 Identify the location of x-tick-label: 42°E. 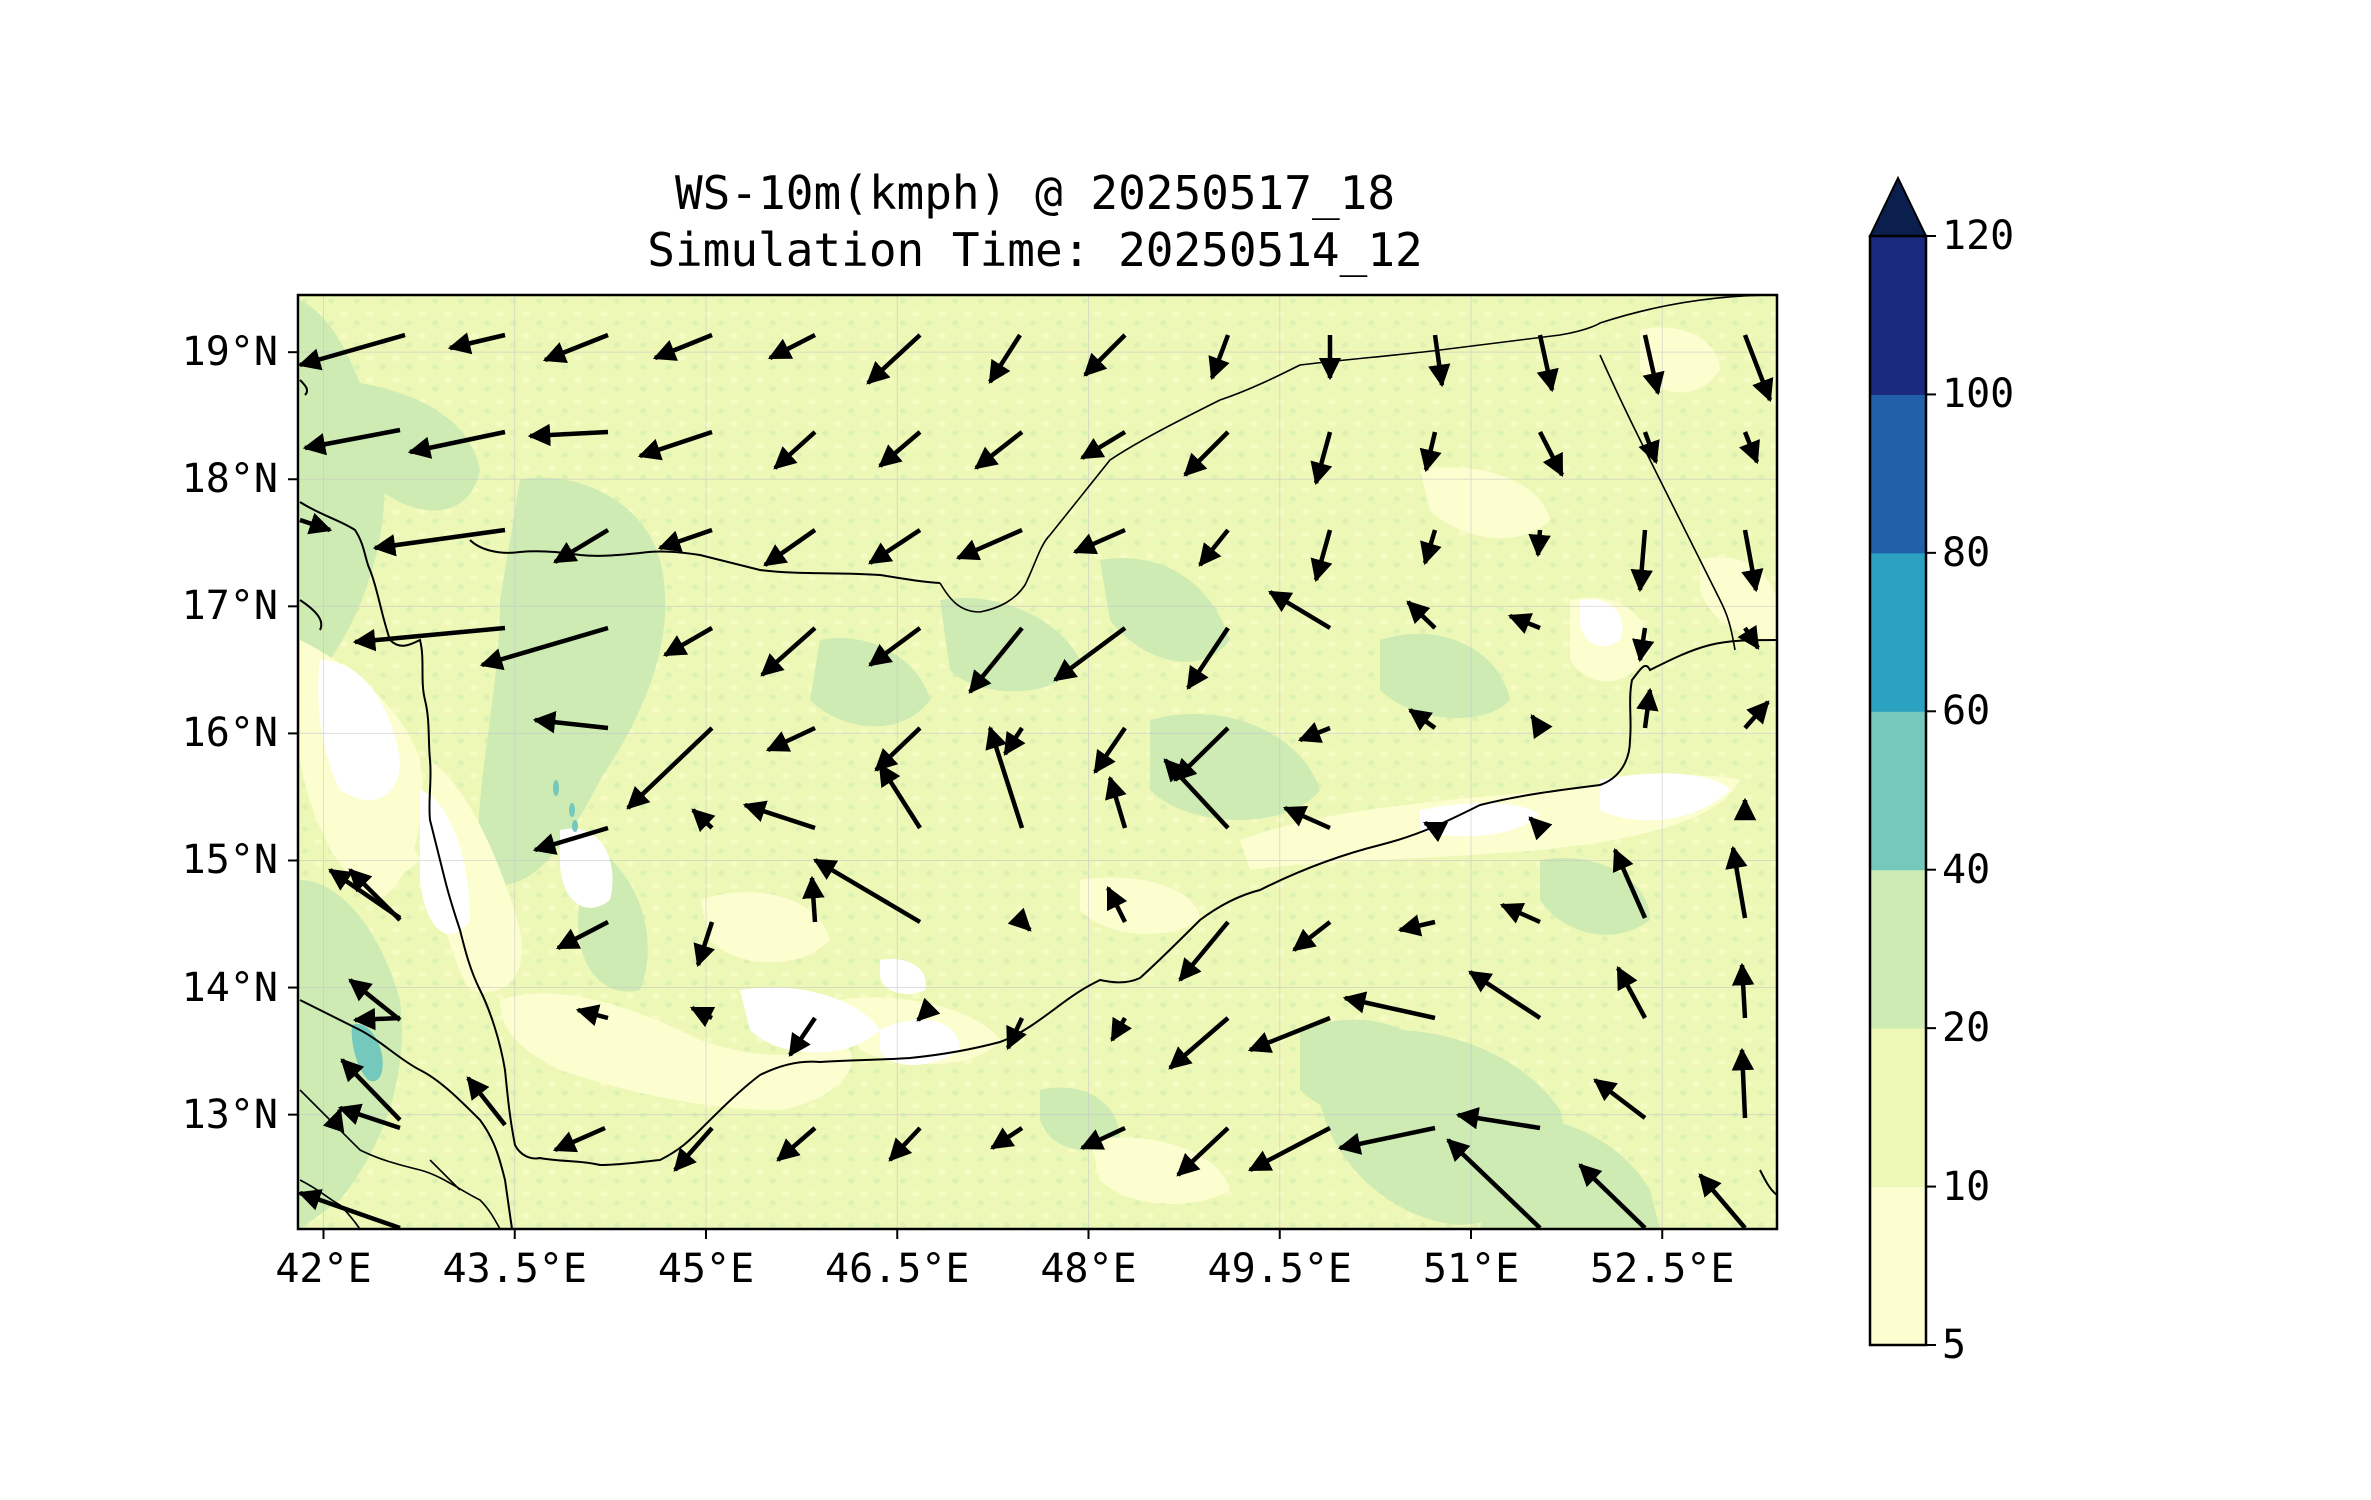
(323, 1269).